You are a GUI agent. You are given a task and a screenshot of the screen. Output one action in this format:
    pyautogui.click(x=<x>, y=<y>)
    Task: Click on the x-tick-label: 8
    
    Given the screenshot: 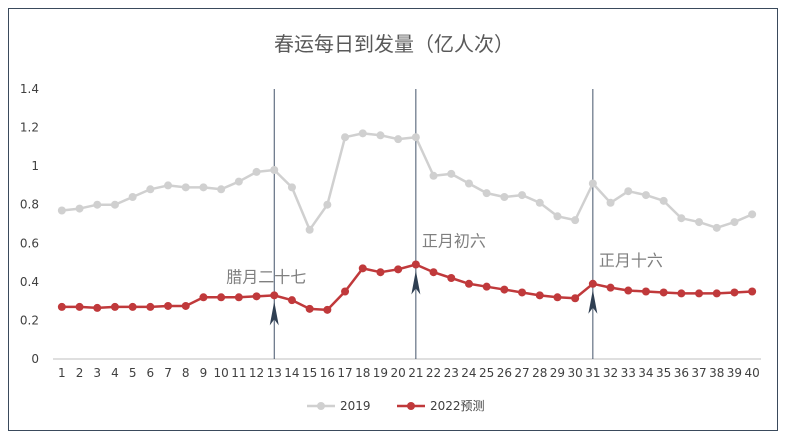 What is the action you would take?
    pyautogui.click(x=186, y=373)
    